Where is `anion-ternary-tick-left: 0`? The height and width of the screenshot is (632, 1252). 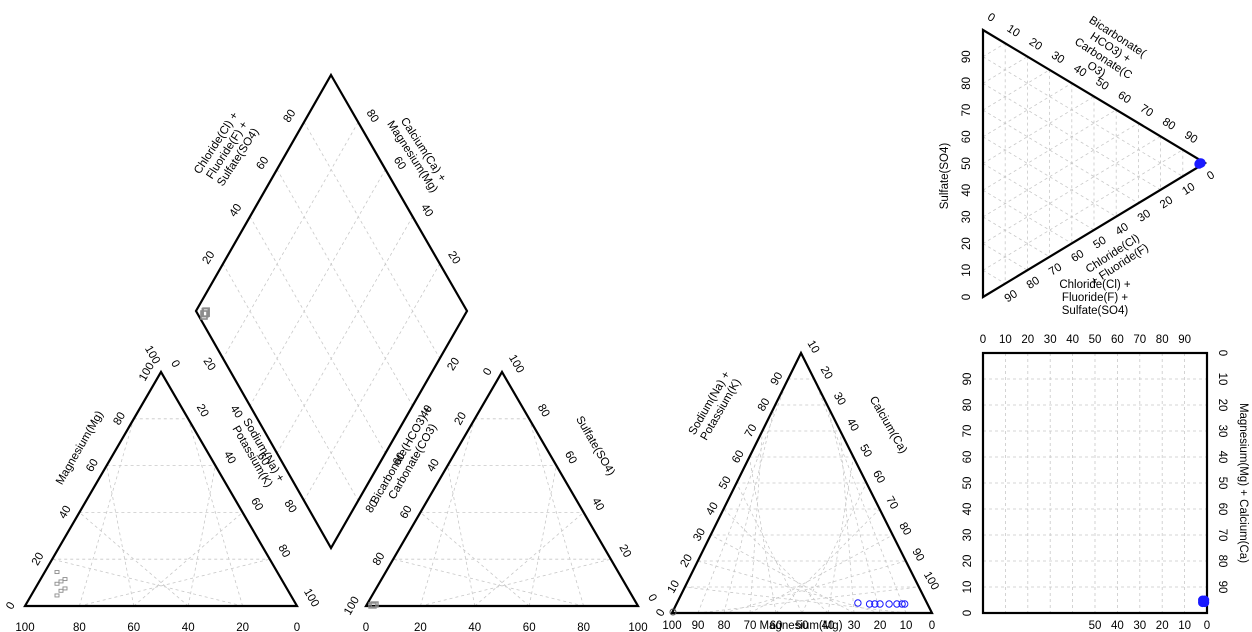 anion-ternary-tick-left: 0 is located at coordinates (967, 297).